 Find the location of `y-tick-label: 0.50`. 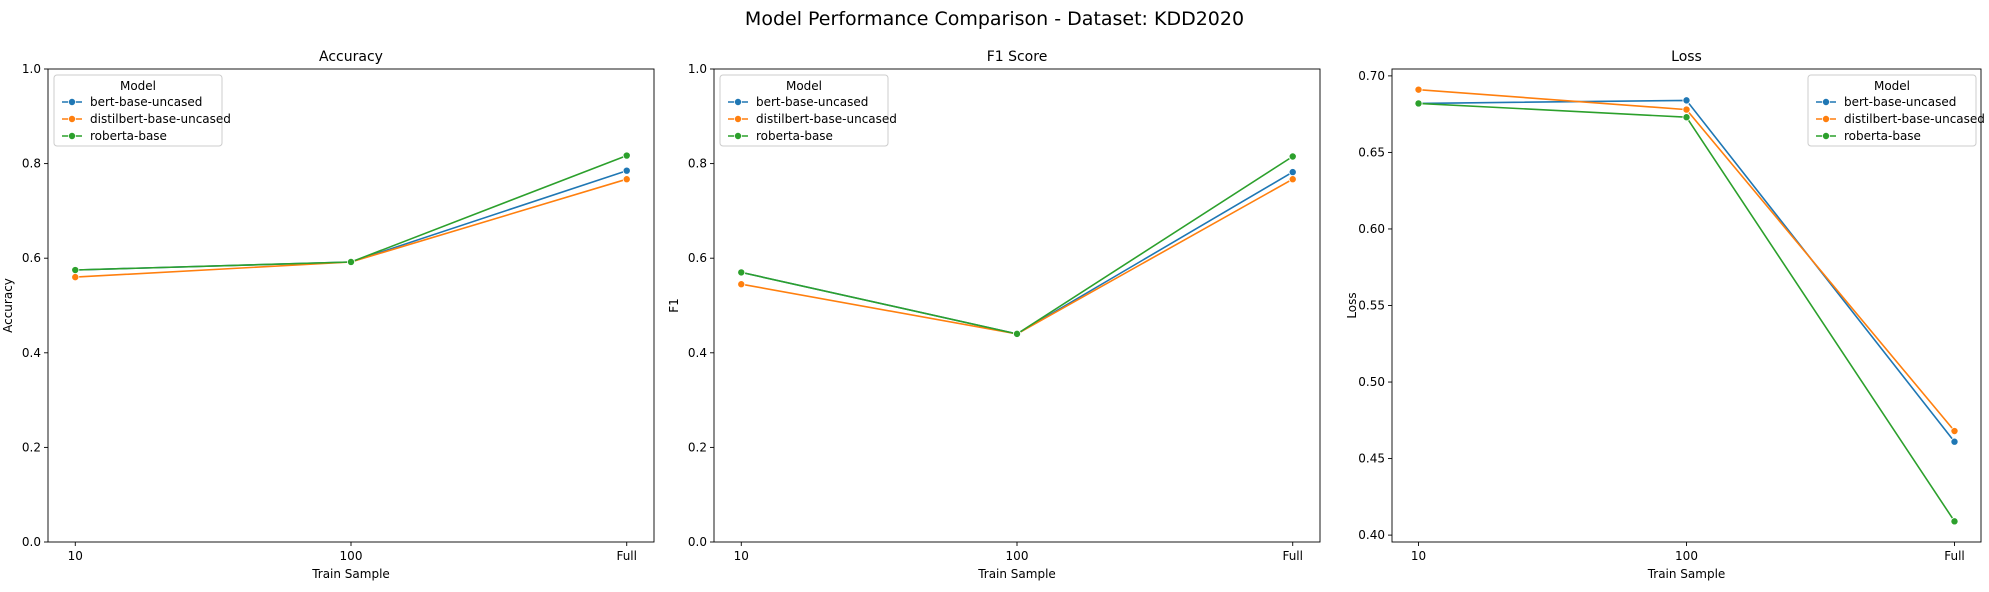

y-tick-label: 0.50 is located at coordinates (1371, 382).